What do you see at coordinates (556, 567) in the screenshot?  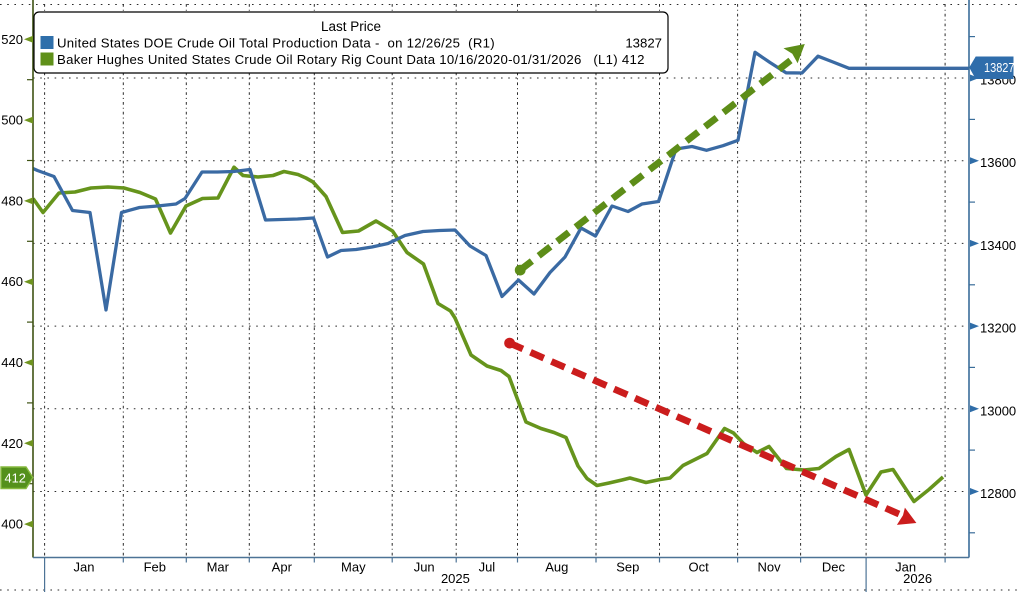 I see `svg-text: Aug` at bounding box center [556, 567].